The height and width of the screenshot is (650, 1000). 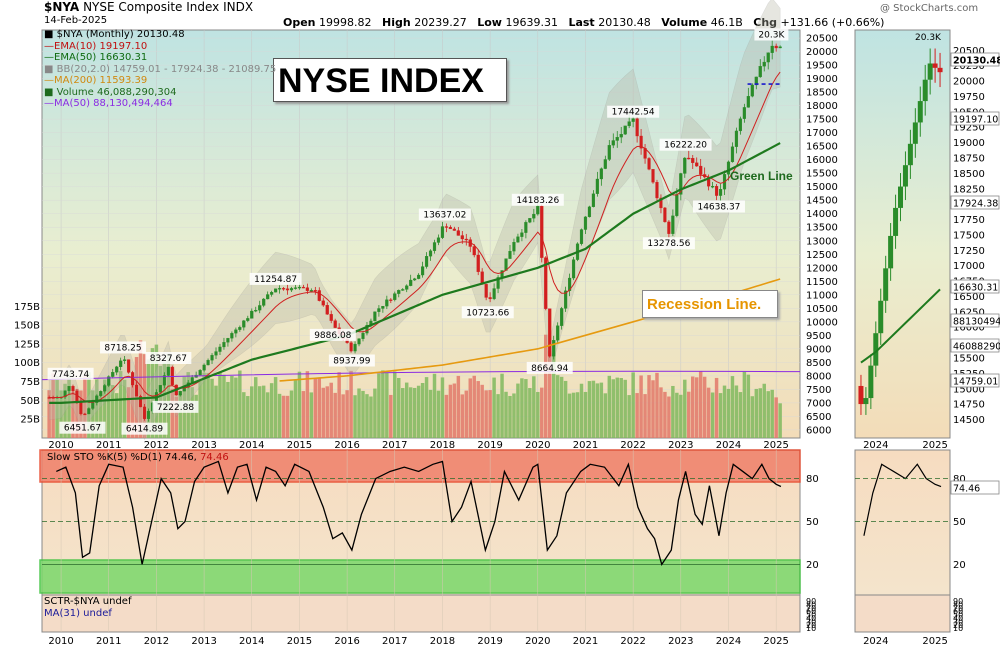 I want to click on y-tick-label: 12500, so click(x=822, y=255).